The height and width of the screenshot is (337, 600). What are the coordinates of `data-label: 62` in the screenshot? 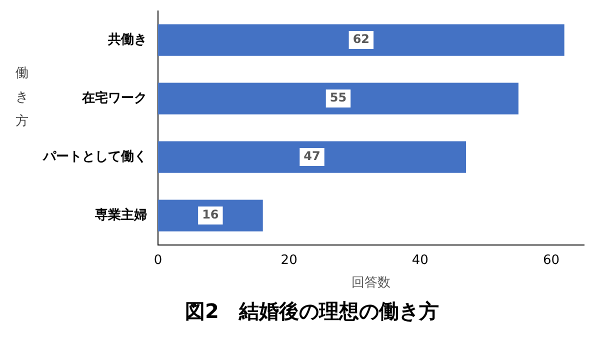 It's located at (361, 39).